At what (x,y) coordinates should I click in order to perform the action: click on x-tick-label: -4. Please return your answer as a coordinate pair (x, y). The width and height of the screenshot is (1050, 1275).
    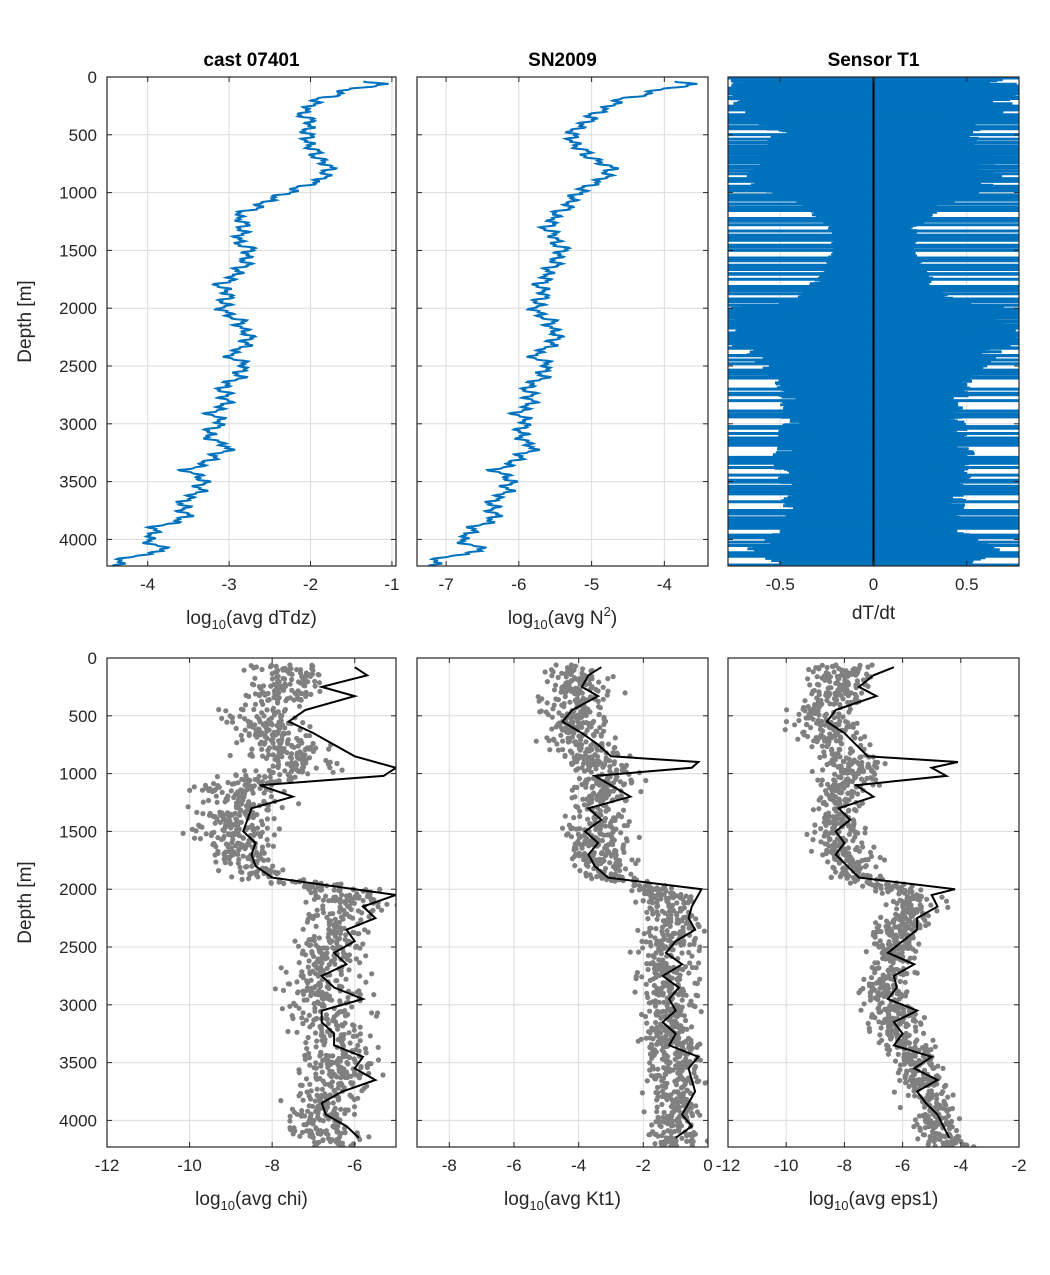
    Looking at the image, I should click on (664, 584).